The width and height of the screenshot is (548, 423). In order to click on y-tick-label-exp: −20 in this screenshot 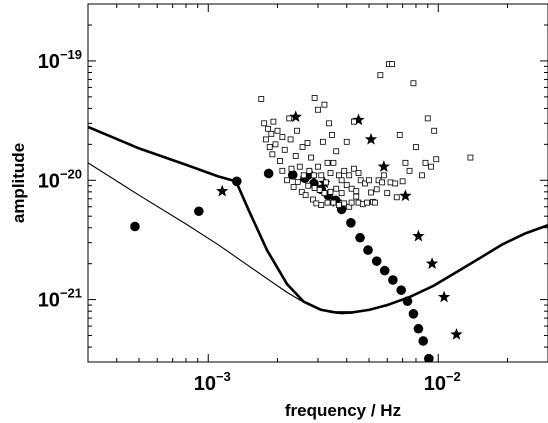, I will do `click(71, 173)`.